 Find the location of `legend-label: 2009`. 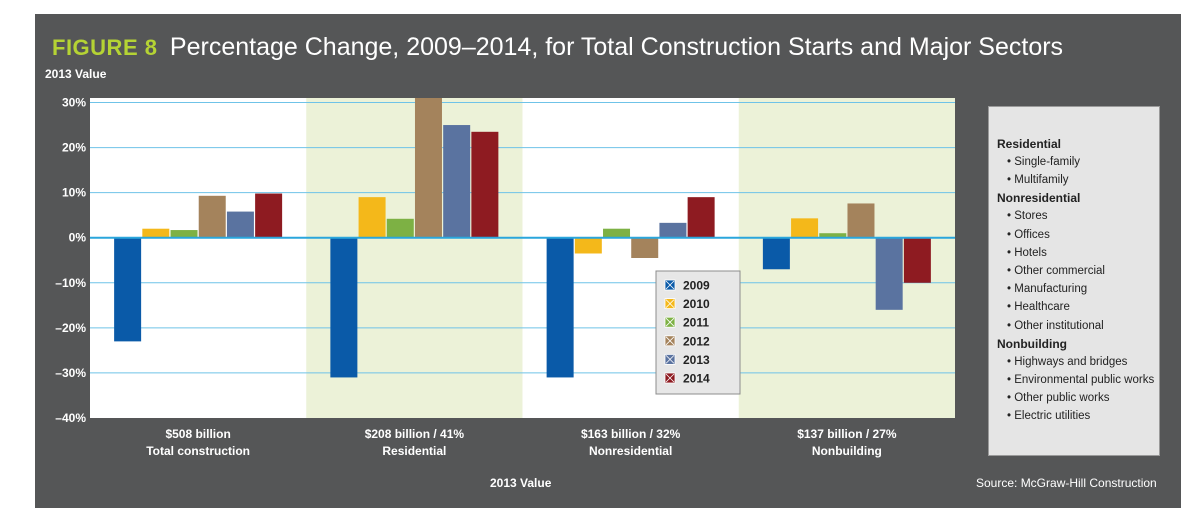

legend-label: 2009 is located at coordinates (696, 286).